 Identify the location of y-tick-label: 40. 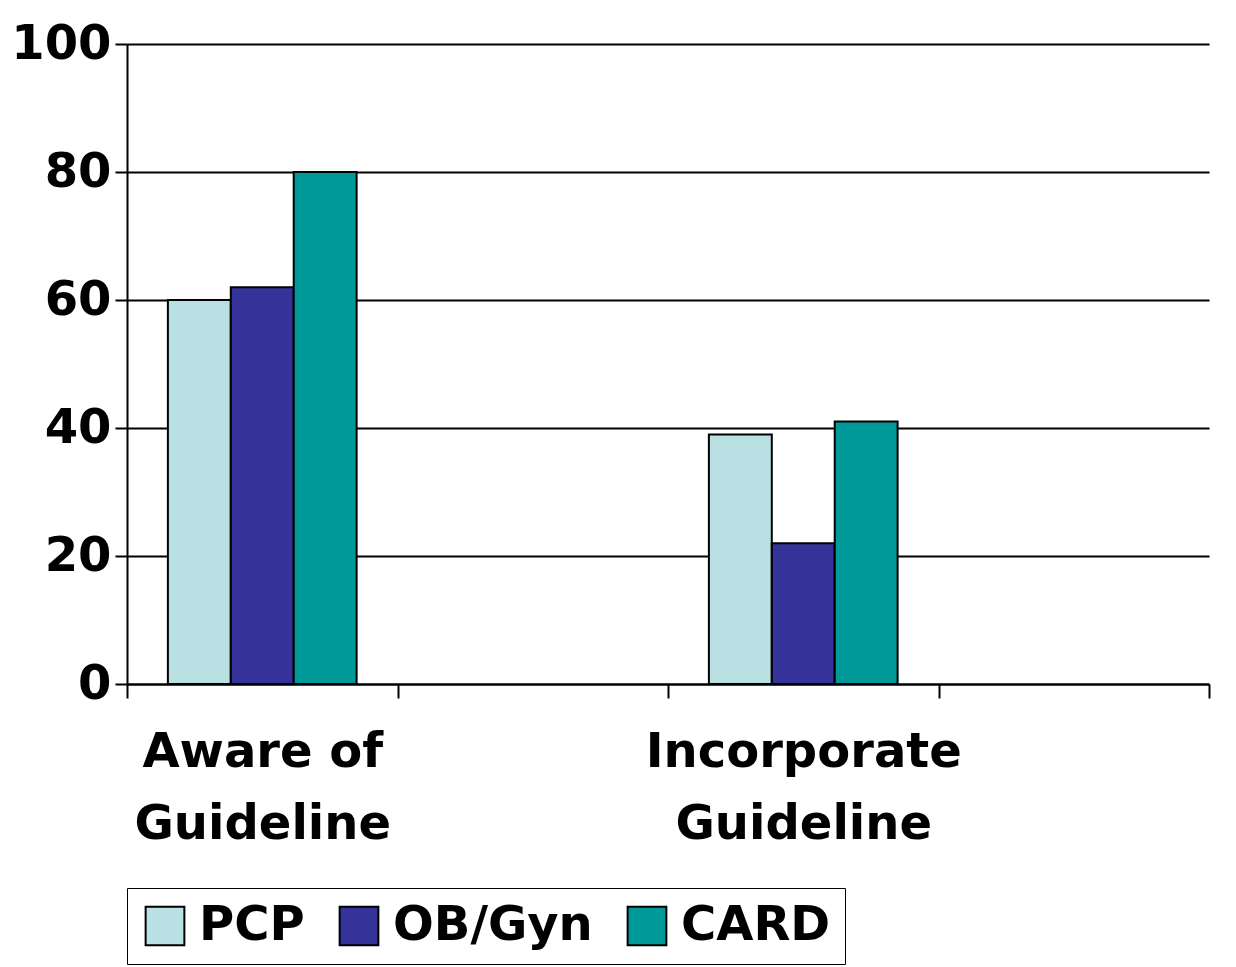
(78, 425).